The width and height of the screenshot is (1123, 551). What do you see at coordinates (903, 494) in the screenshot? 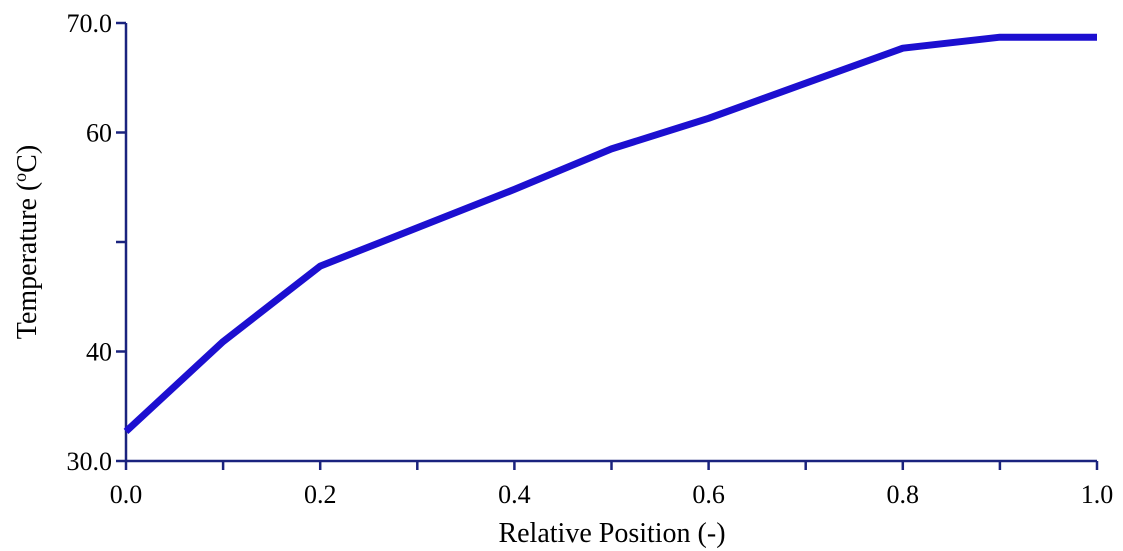
I see `x-tick-label: 0.8` at bounding box center [903, 494].